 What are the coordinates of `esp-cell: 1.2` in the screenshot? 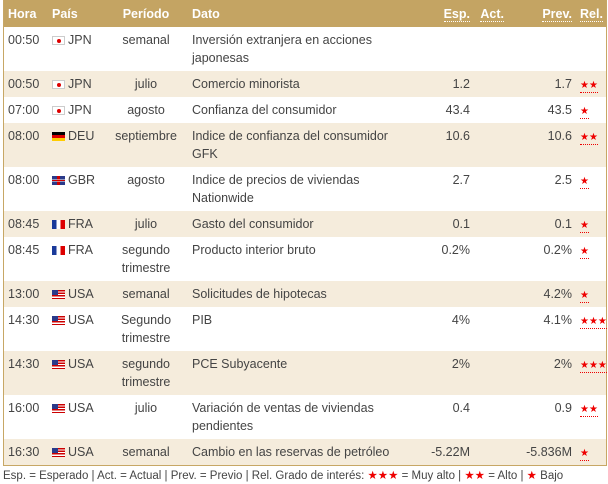 It's located at (447, 84).